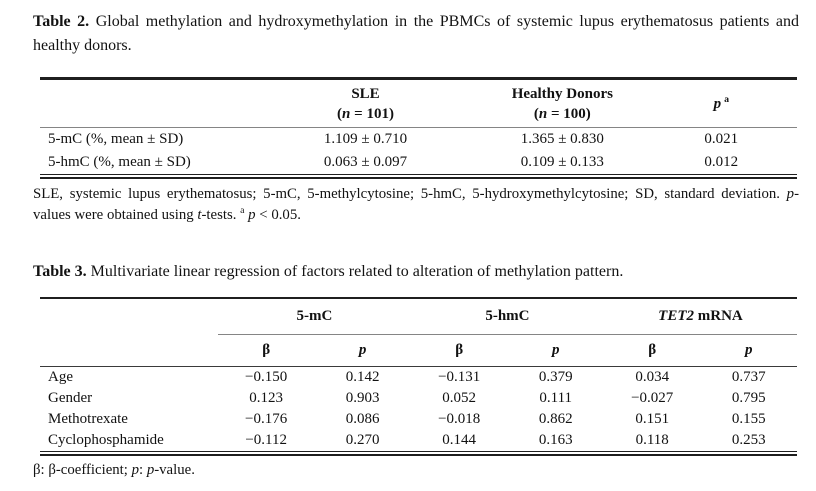 Image resolution: width=816 pixels, height=491 pixels. Describe the element at coordinates (88, 419) in the screenshot. I see `row-label: Methotrexate` at that location.